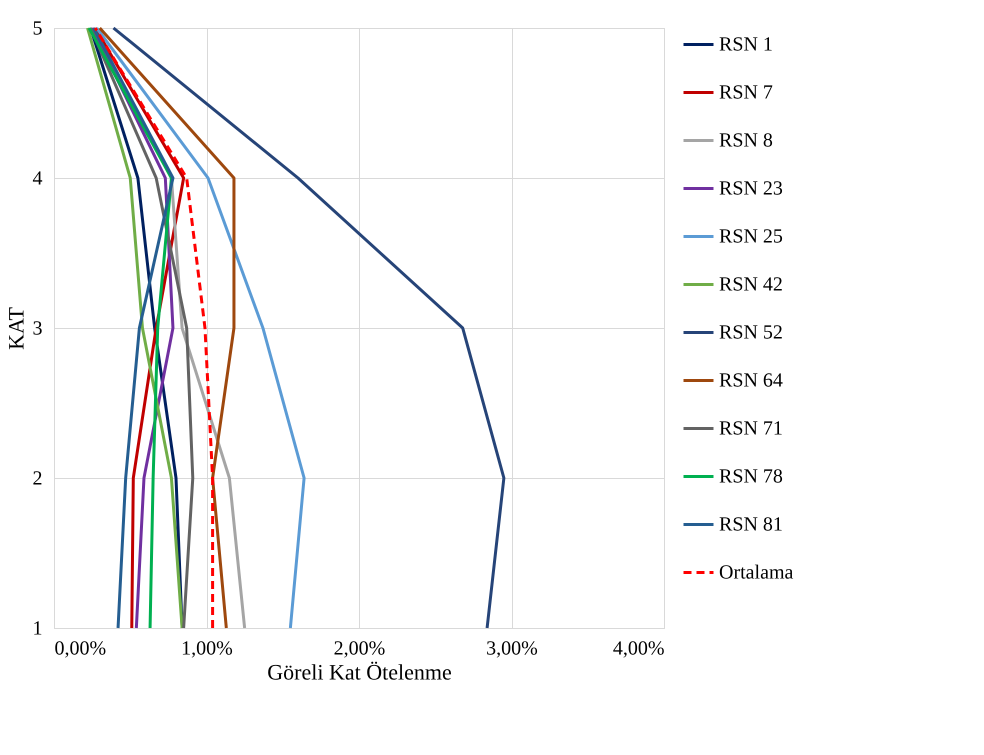  What do you see at coordinates (751, 477) in the screenshot?
I see `legend-label: RSN 78` at bounding box center [751, 477].